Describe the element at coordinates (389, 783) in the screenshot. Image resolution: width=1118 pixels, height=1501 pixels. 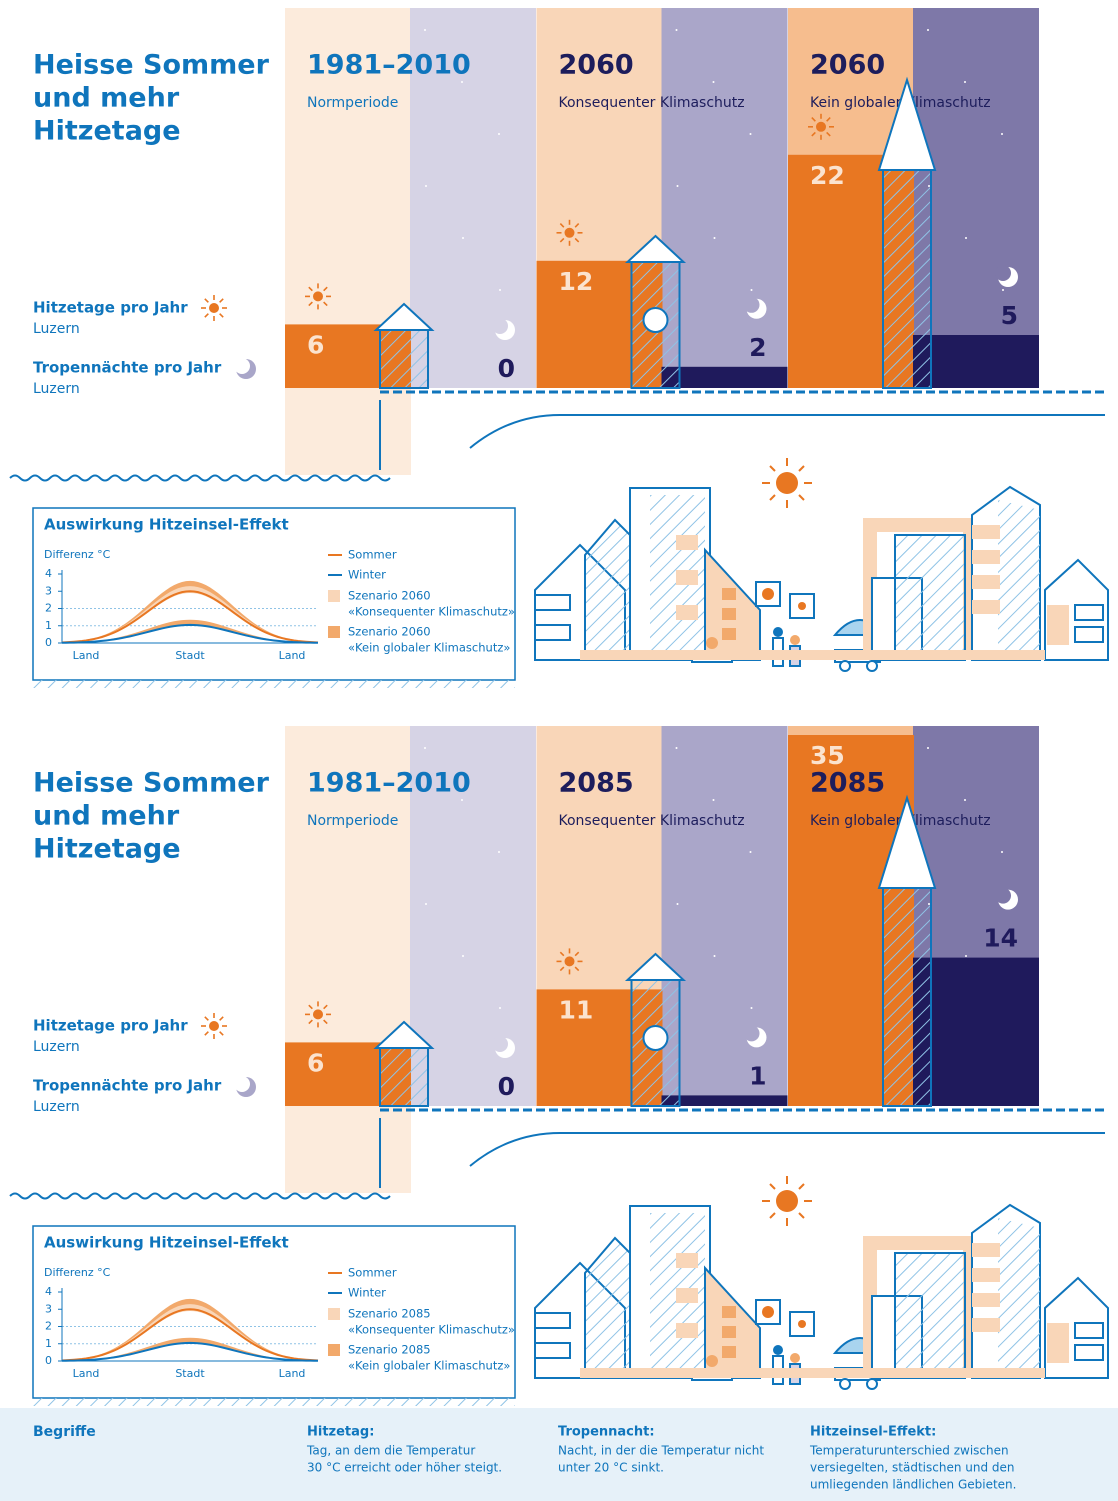
I see `period-year: 1981–2010` at that location.